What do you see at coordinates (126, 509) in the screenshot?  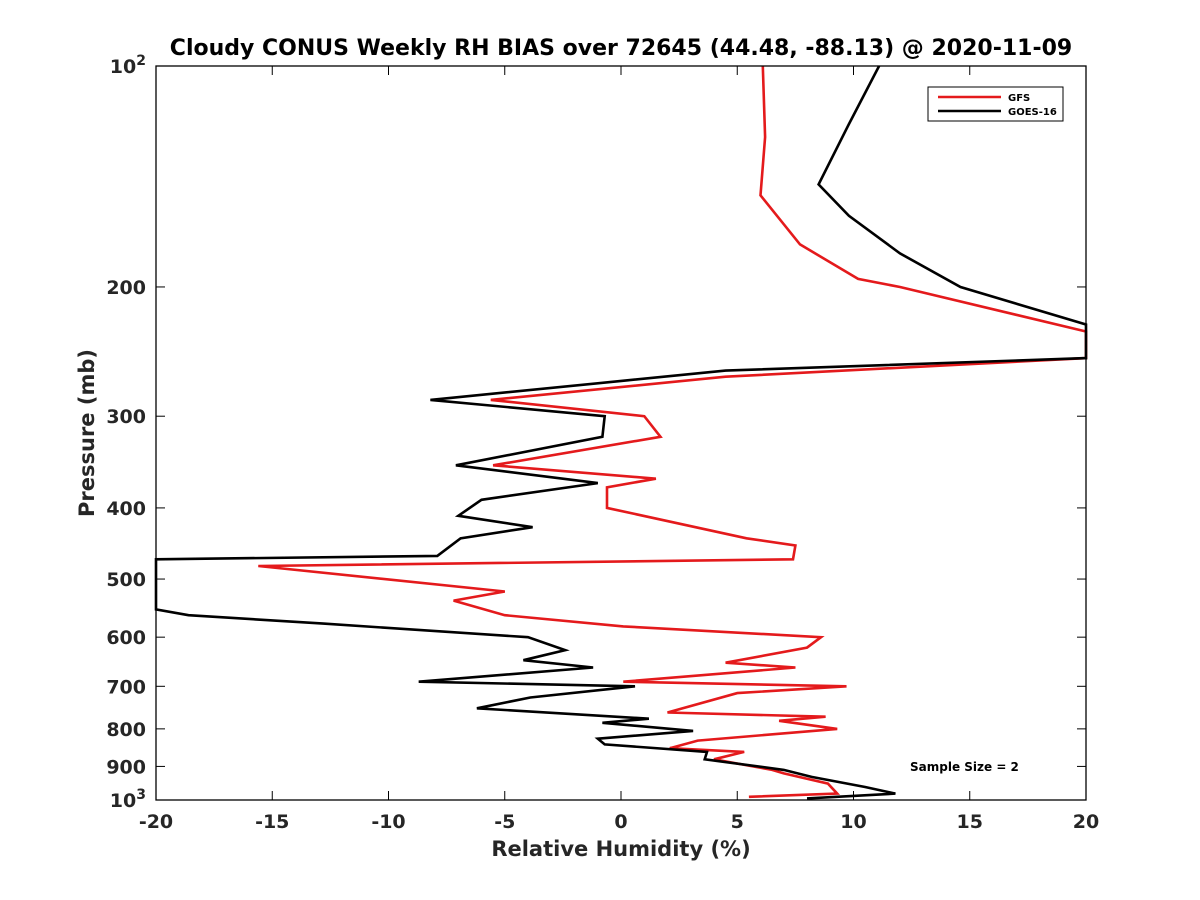 I see `y-tick-label: 400` at bounding box center [126, 509].